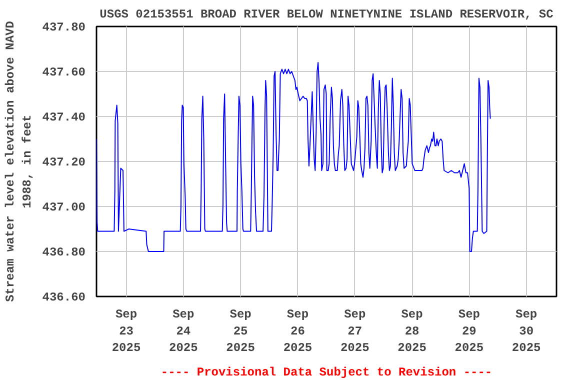 The image size is (576, 384). What do you see at coordinates (64, 27) in the screenshot?
I see `y-tick-label: 437.80` at bounding box center [64, 27].